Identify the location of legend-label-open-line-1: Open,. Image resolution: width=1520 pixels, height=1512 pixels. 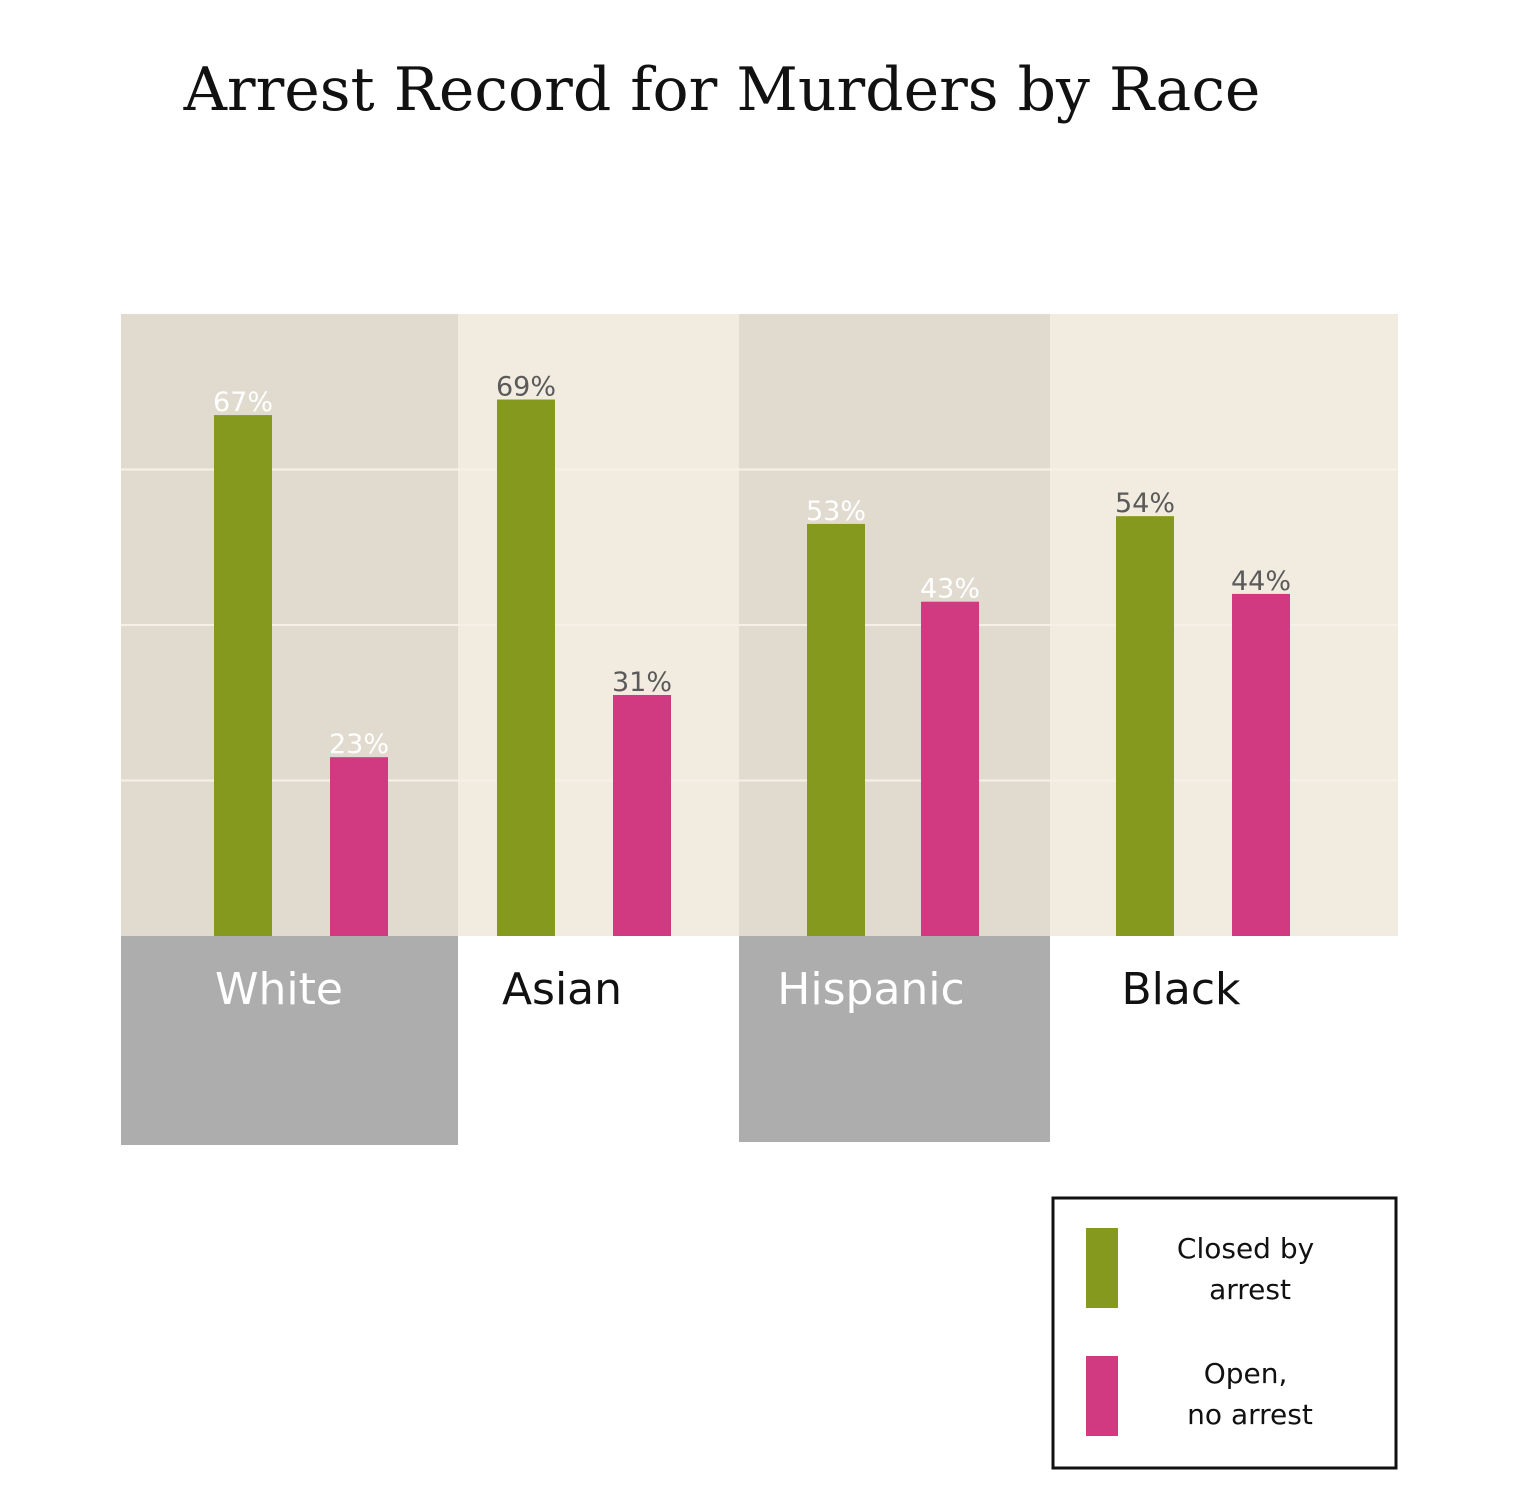
(1246, 1373).